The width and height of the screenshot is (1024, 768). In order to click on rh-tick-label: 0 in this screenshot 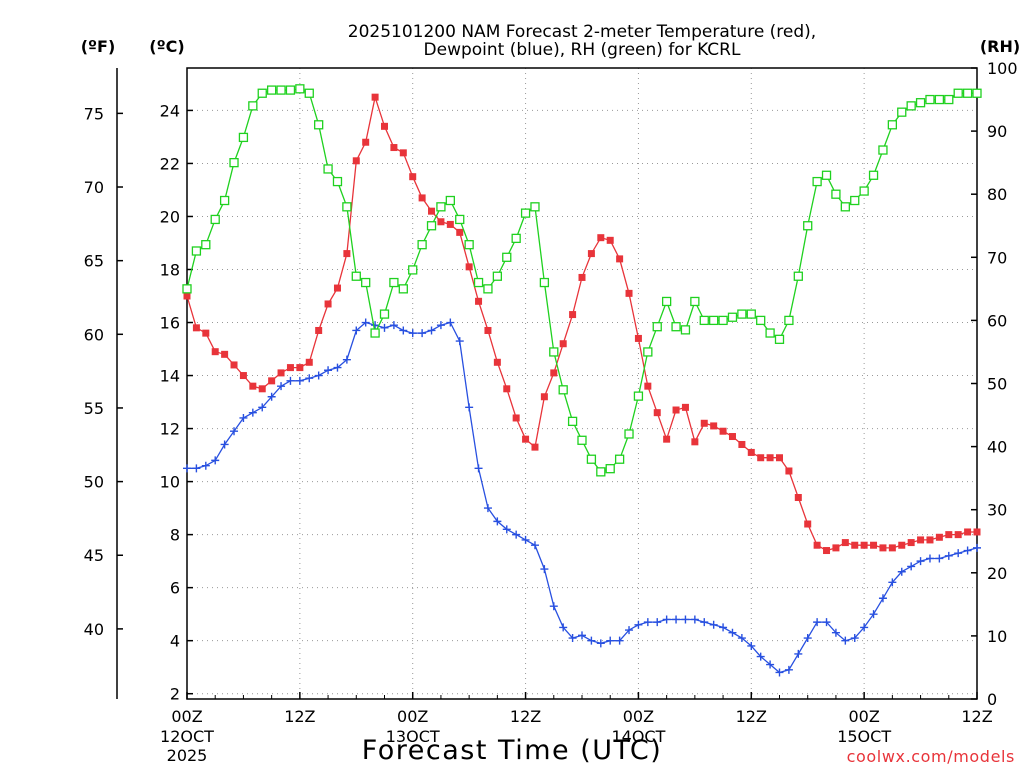, I will do `click(992, 699)`.